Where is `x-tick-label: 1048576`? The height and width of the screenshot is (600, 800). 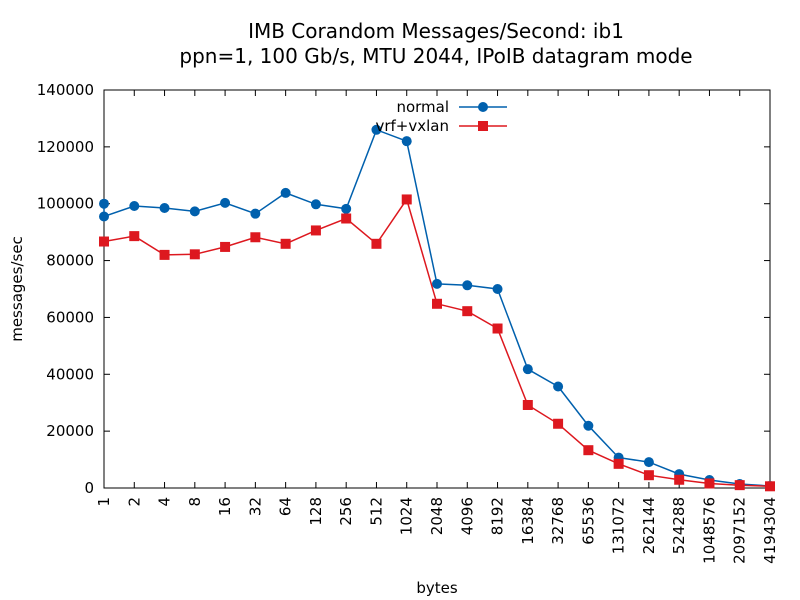
x-tick-label: 1048576 is located at coordinates (709, 530).